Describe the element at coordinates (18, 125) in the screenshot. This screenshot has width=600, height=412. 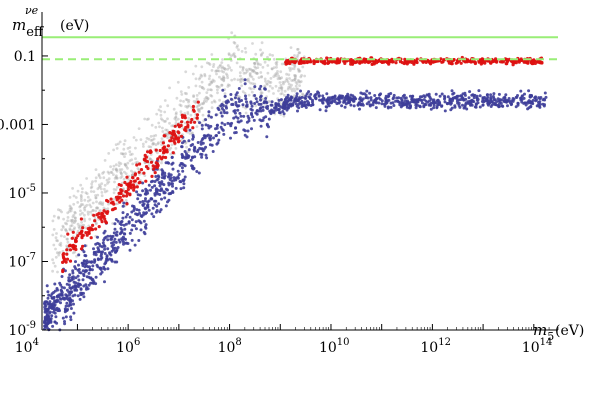
I see `y-tick-label: 0.001` at that location.